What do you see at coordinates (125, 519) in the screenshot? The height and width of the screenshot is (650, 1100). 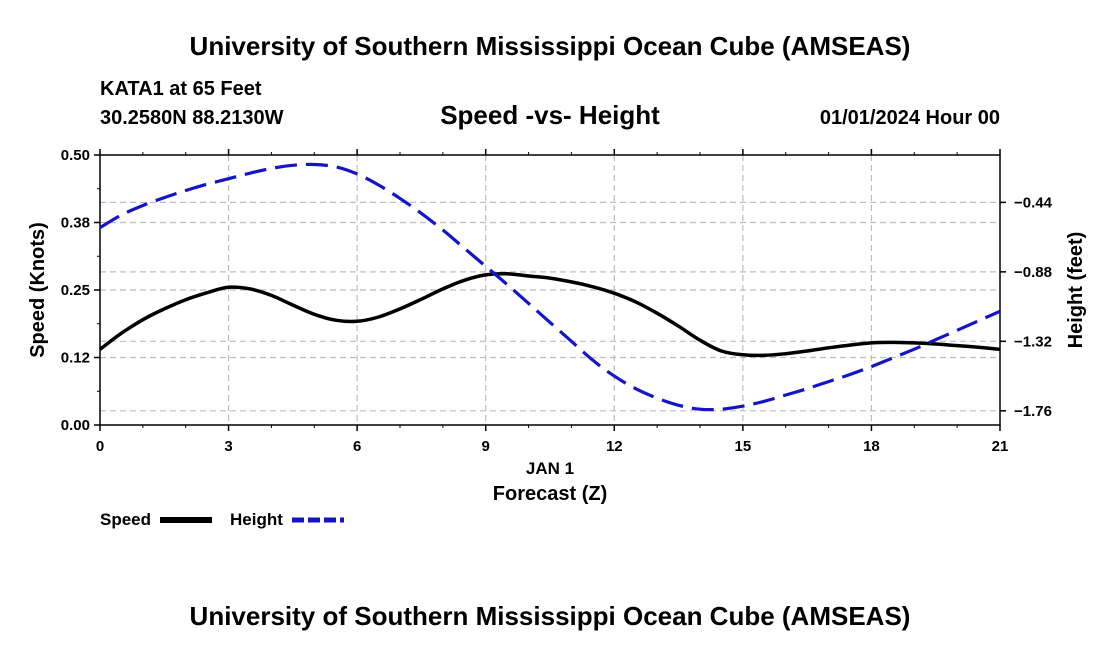 I see `legend-speed-label: Speed` at bounding box center [125, 519].